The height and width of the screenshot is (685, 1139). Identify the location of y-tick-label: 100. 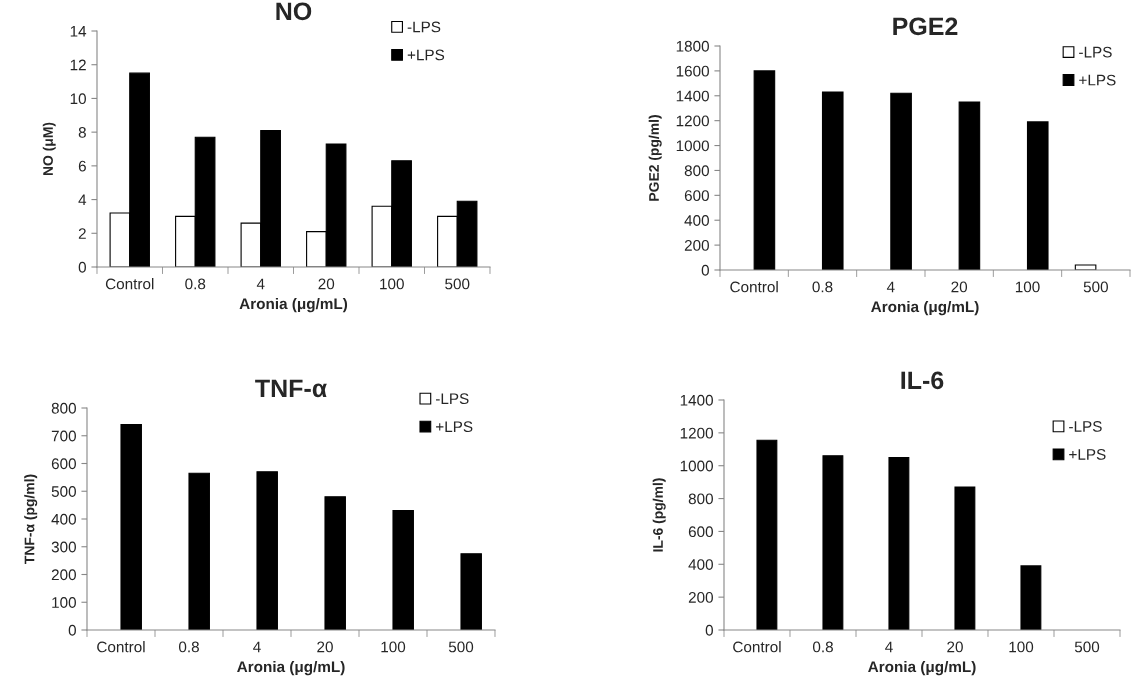
(64, 602).